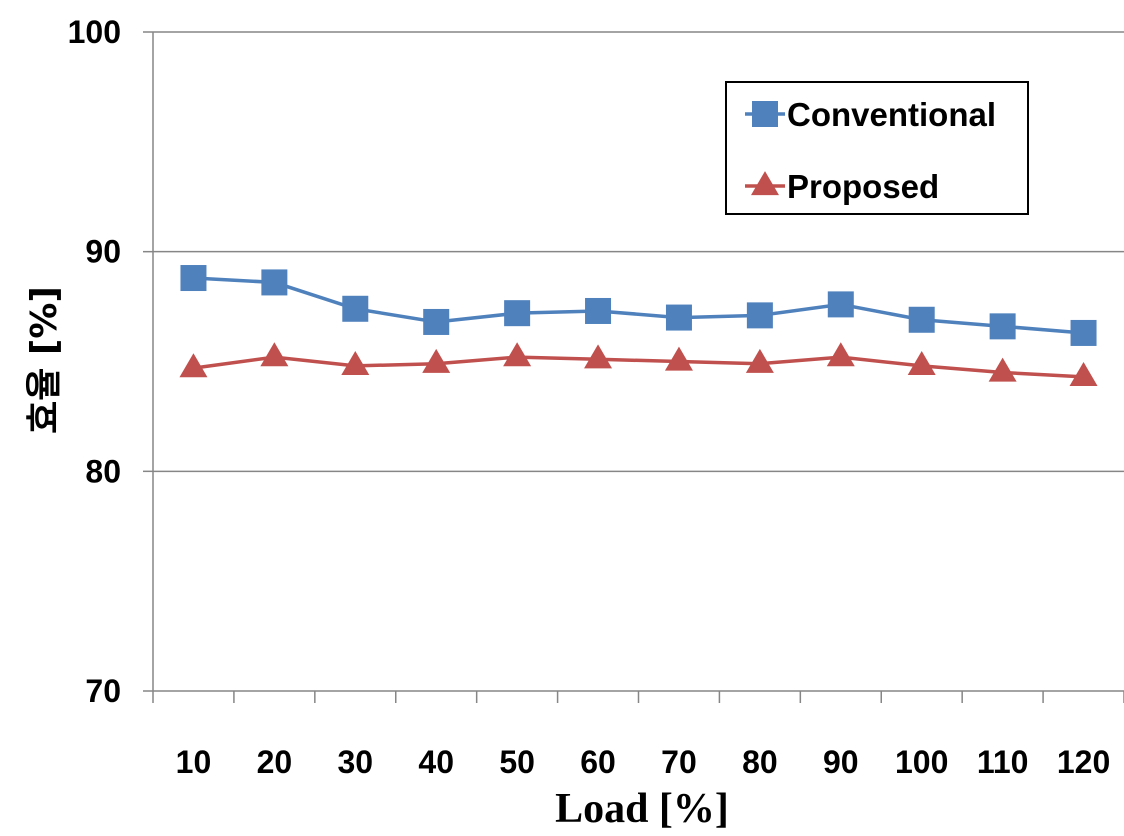  Describe the element at coordinates (148, 361) in the screenshot. I see `y-axis-ticks` at that location.